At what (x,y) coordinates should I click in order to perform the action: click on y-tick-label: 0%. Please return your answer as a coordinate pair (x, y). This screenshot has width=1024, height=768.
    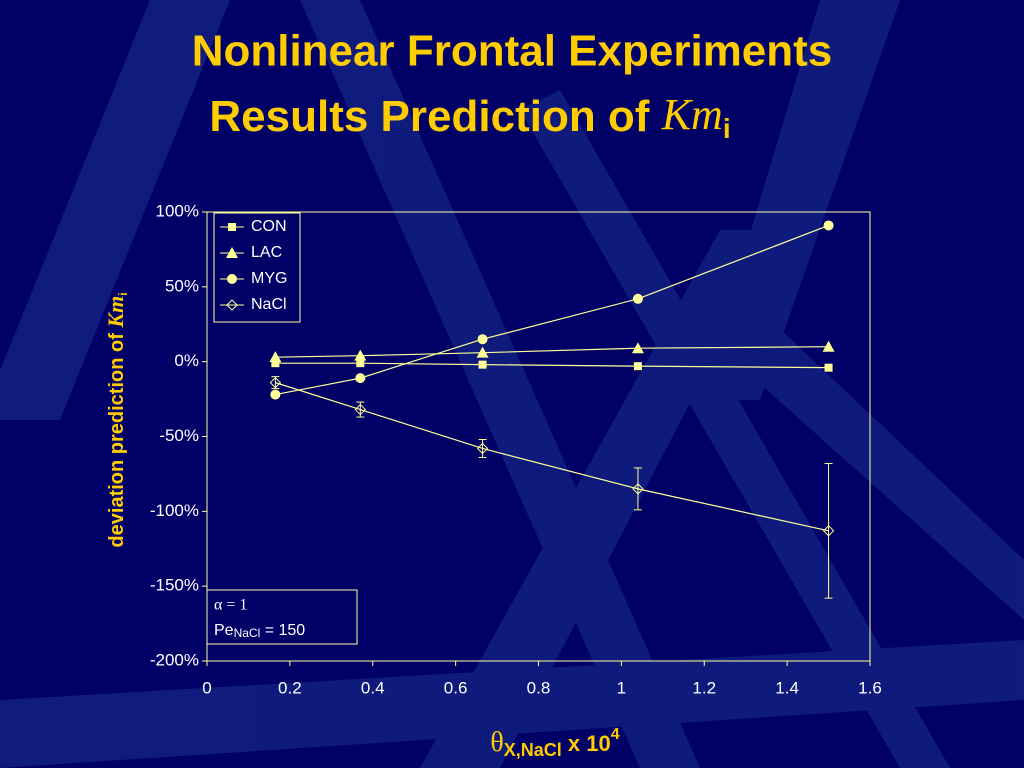
    Looking at the image, I should click on (186, 360).